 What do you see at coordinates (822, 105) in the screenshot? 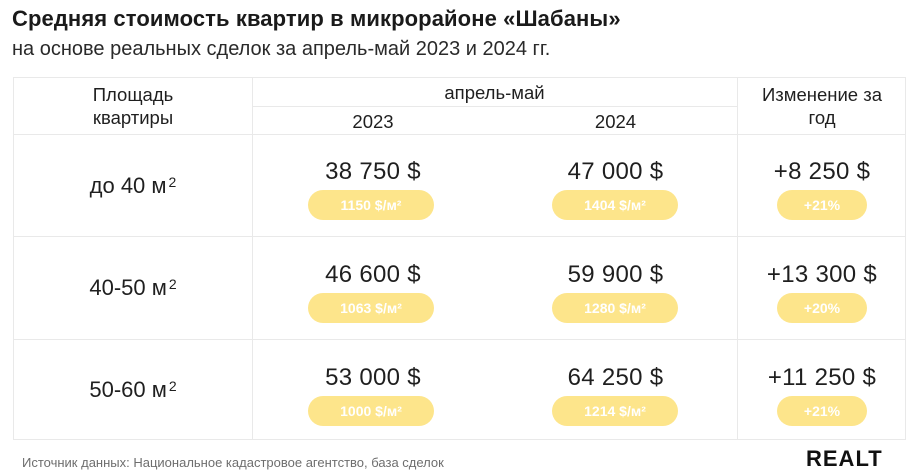
I see `header-change: Изменение за год` at bounding box center [822, 105].